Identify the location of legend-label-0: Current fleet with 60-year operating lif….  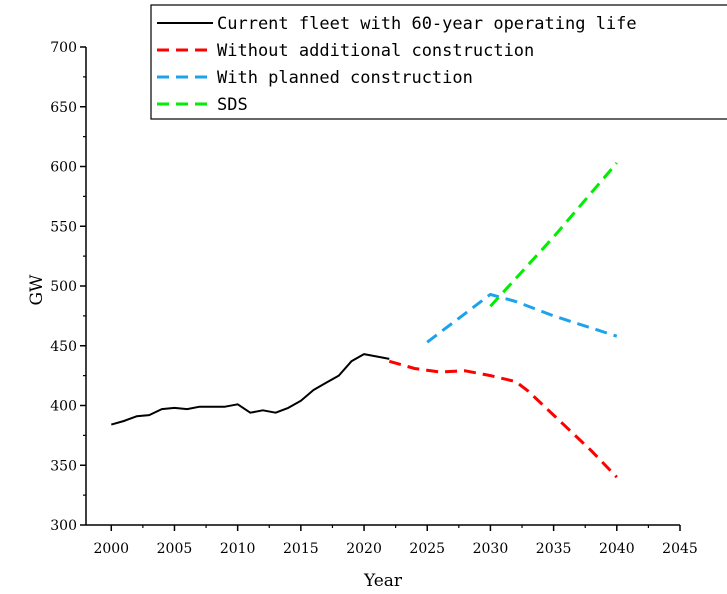
(427, 24).